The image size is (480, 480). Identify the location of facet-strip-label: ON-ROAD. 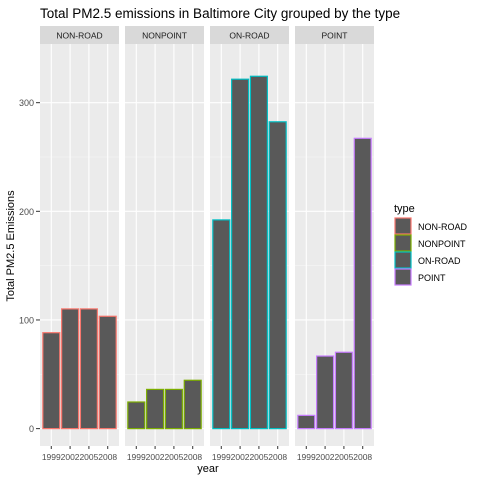
(249, 36).